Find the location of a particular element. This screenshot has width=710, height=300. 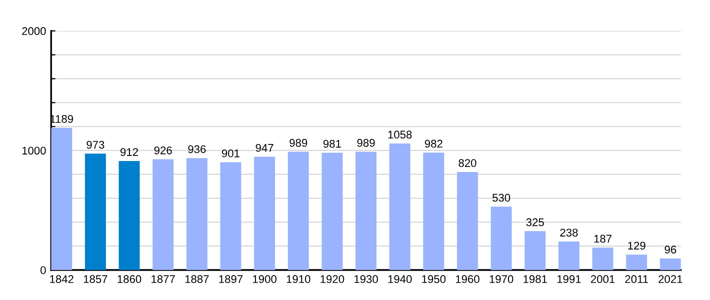

data-label: 912 is located at coordinates (129, 152).